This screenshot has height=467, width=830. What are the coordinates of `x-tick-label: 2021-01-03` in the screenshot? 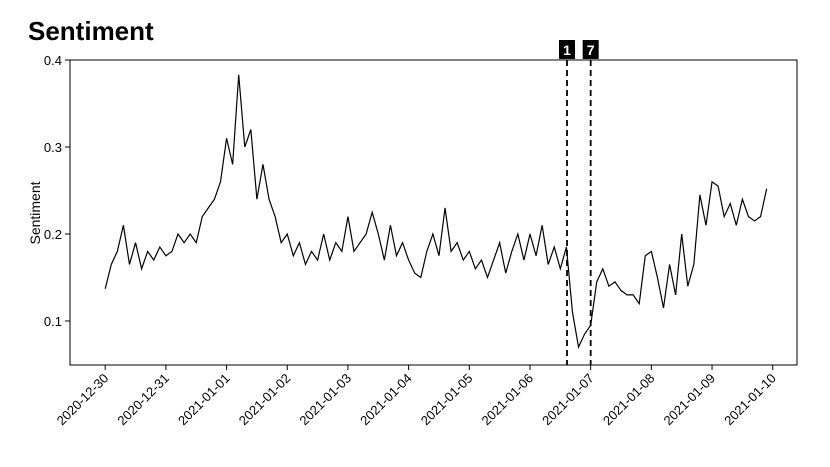 It's located at (325, 400).